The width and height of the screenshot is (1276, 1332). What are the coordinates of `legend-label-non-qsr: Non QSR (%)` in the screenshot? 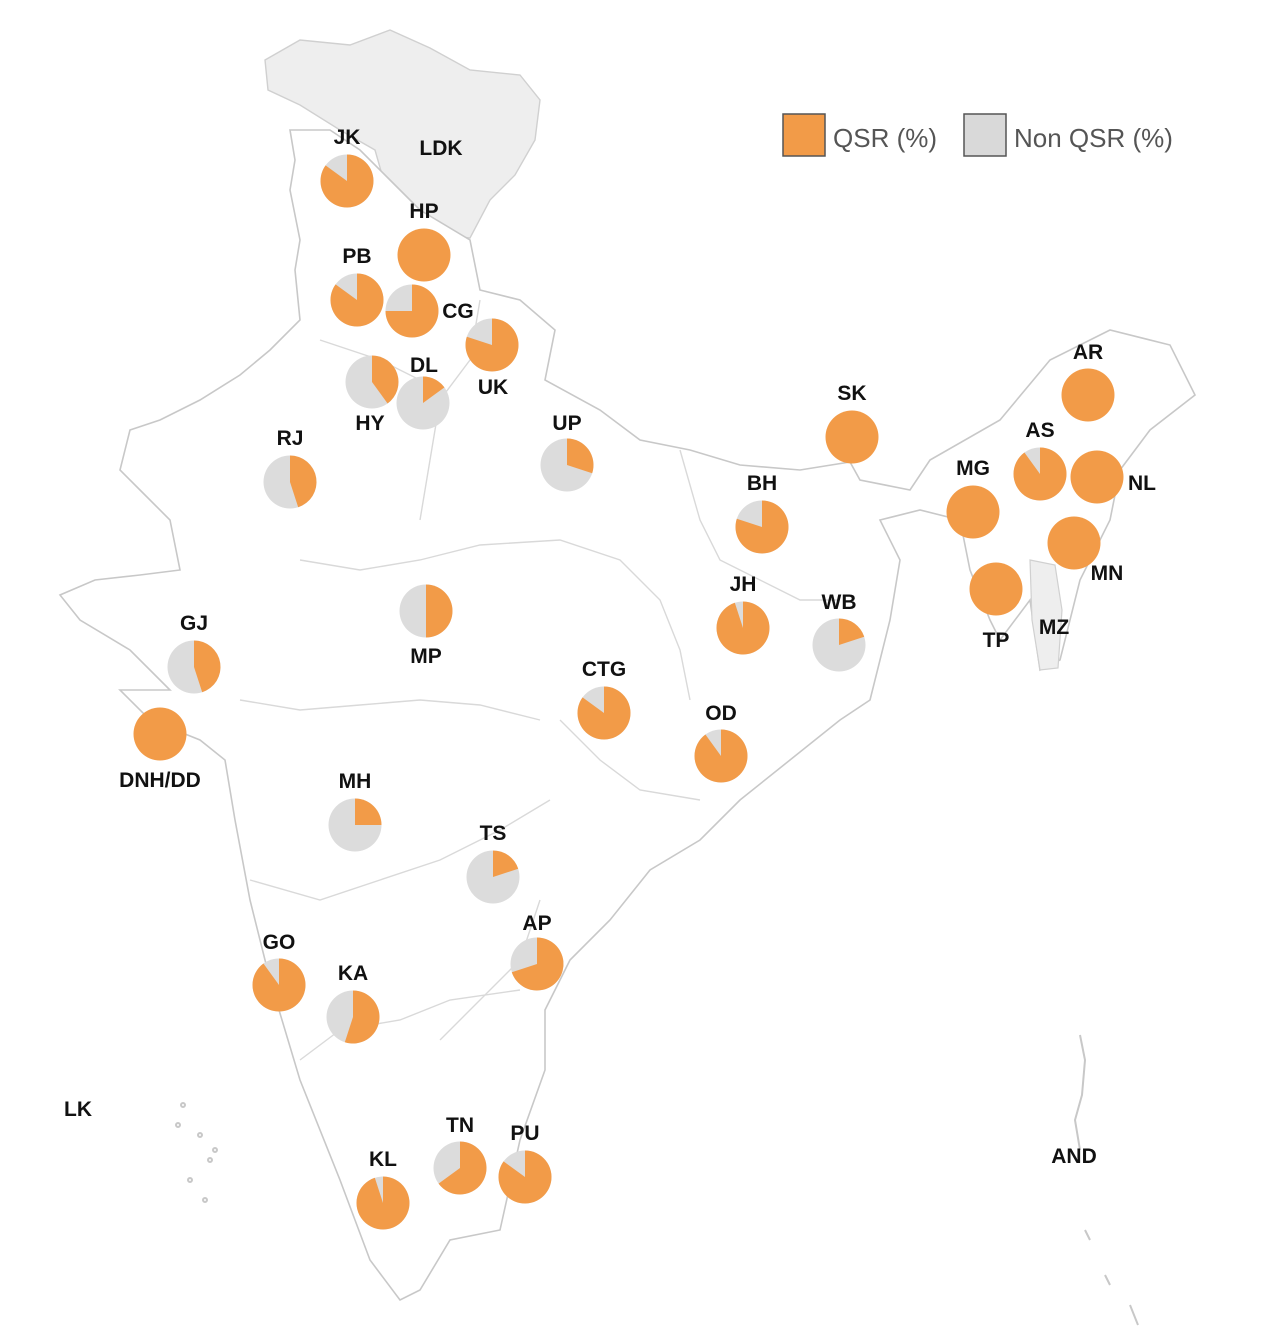 It's located at (1093, 138).